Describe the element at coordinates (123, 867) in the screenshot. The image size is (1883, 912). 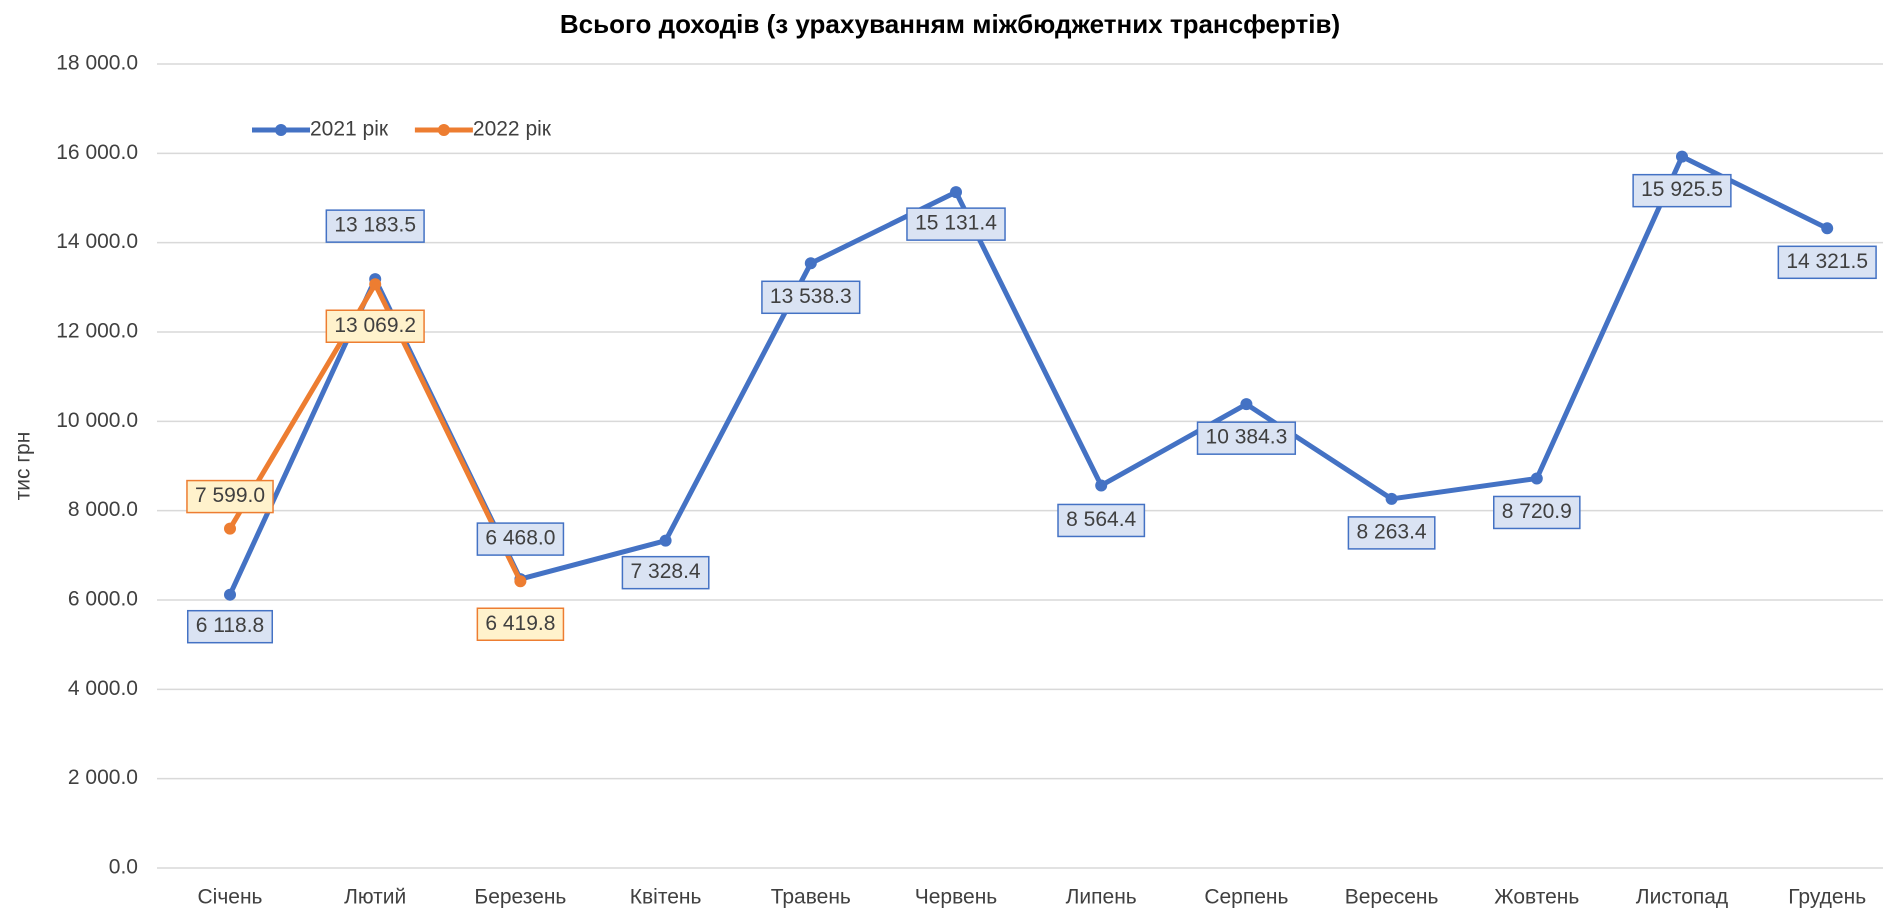
I see `y-tick-label: 0.0` at that location.